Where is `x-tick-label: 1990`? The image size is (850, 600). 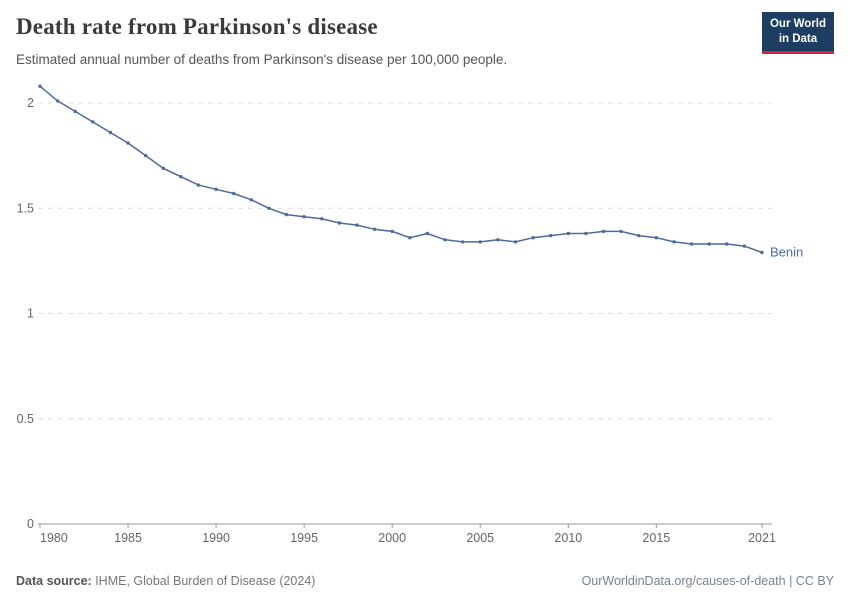
x-tick-label: 1990 is located at coordinates (216, 538).